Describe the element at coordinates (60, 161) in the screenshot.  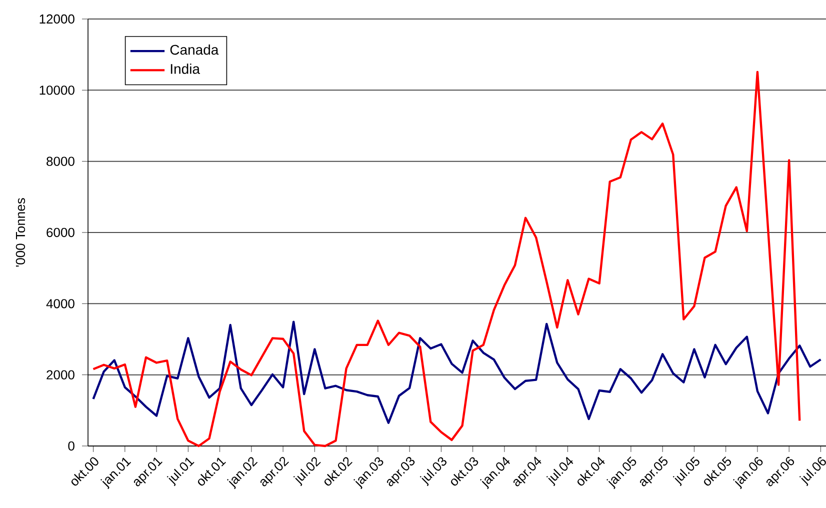
I see `y-tick-label: 8000` at that location.